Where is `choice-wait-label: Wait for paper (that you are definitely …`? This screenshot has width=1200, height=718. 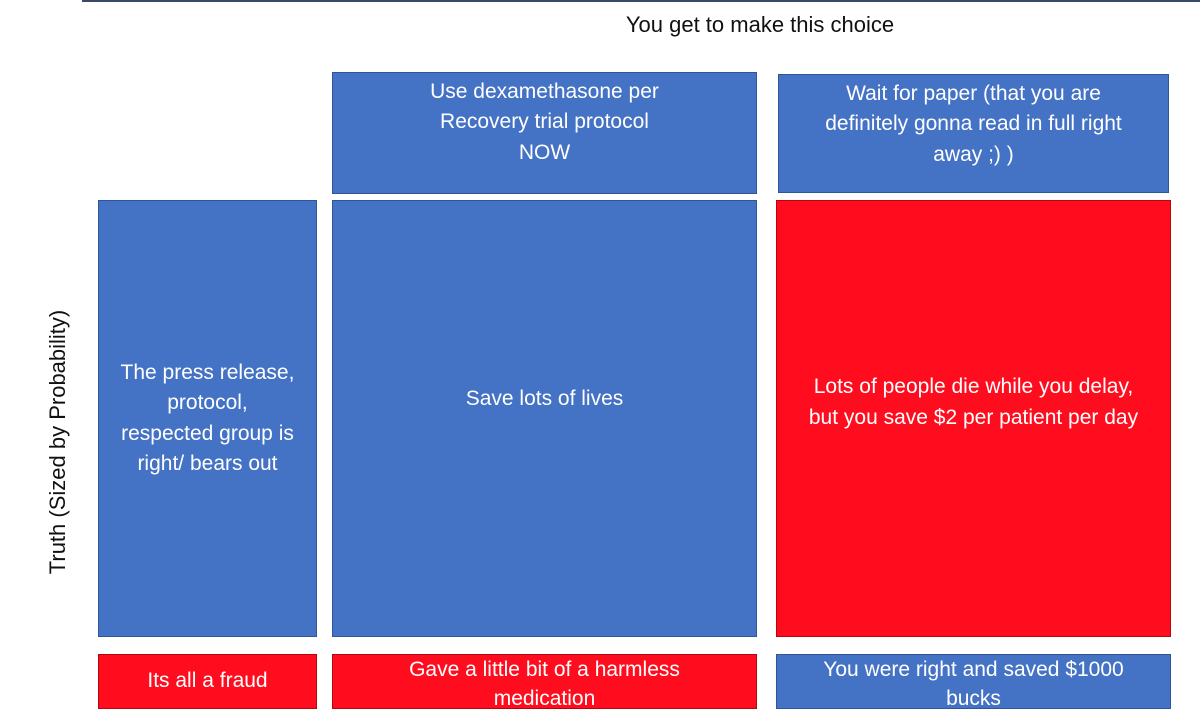
choice-wait-label: Wait for paper (that you are definitely … is located at coordinates (973, 124).